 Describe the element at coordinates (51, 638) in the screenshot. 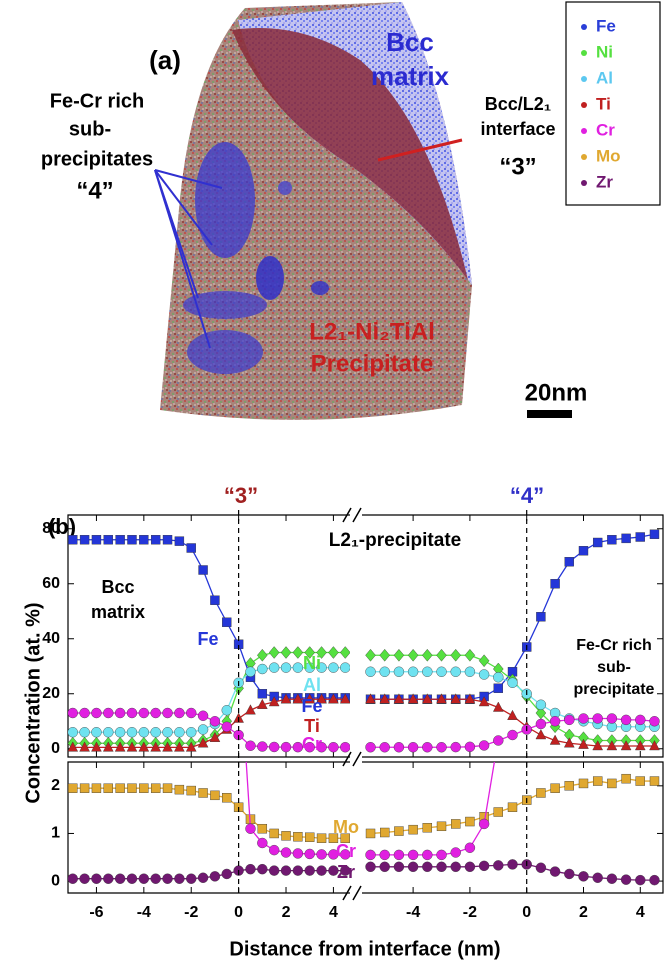

I see `y-tick-label: 40` at that location.